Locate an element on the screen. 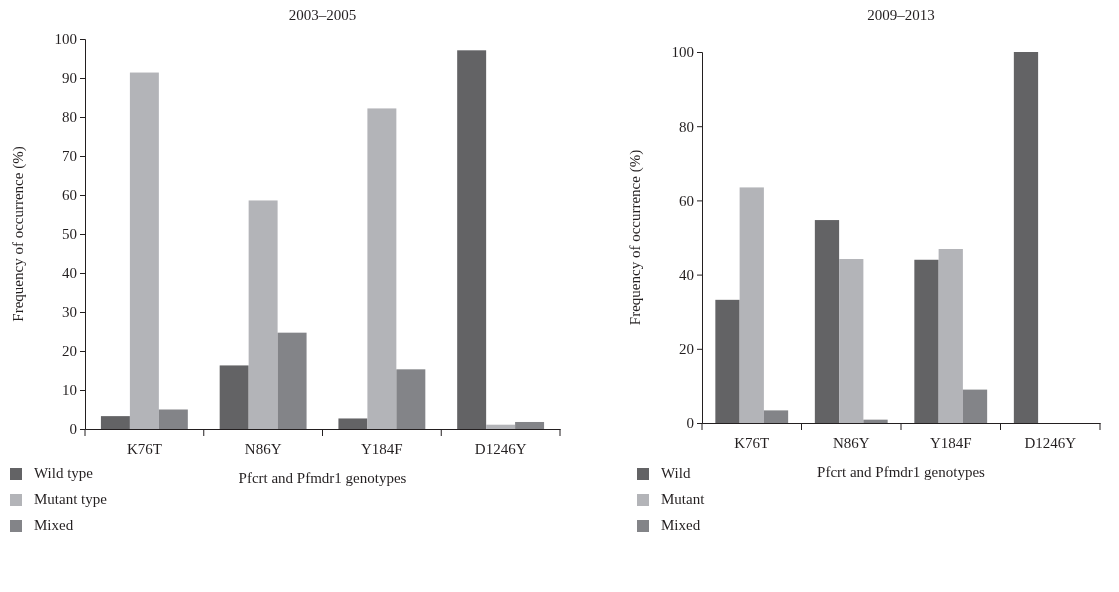  y-tick-label: 90 is located at coordinates (69, 78).